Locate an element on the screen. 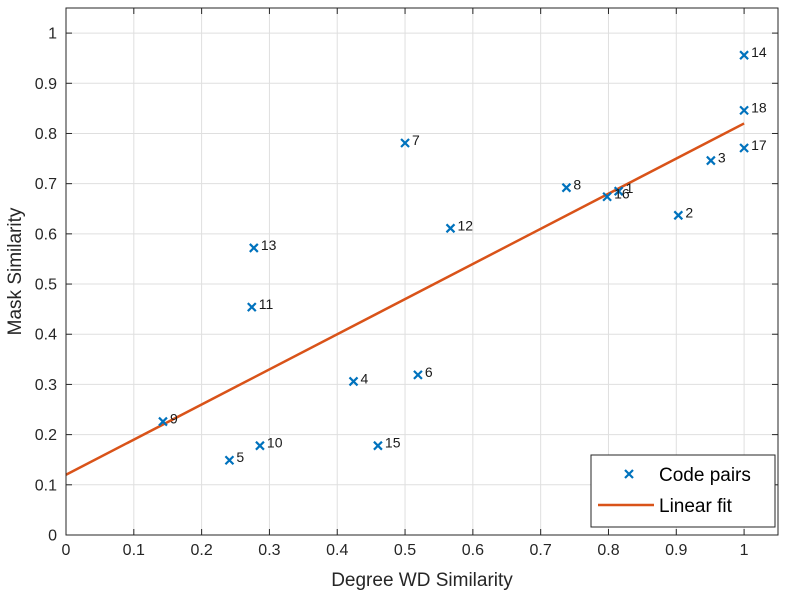 This screenshot has width=793, height=595. data-point-6: 6 is located at coordinates (423, 372).